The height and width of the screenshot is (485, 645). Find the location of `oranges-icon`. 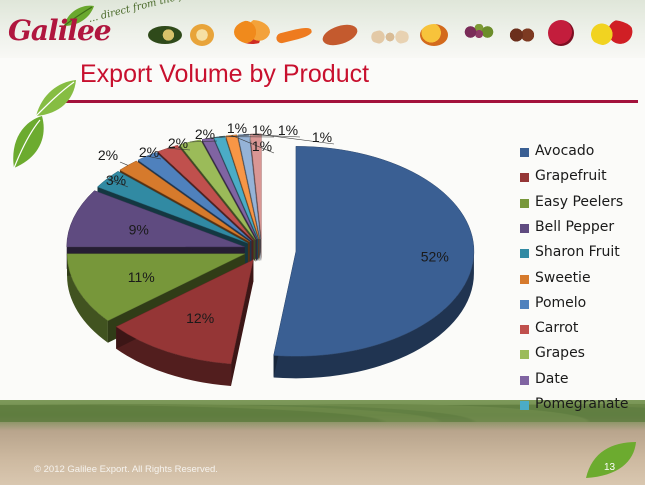

oranges-icon is located at coordinates (252, 32).